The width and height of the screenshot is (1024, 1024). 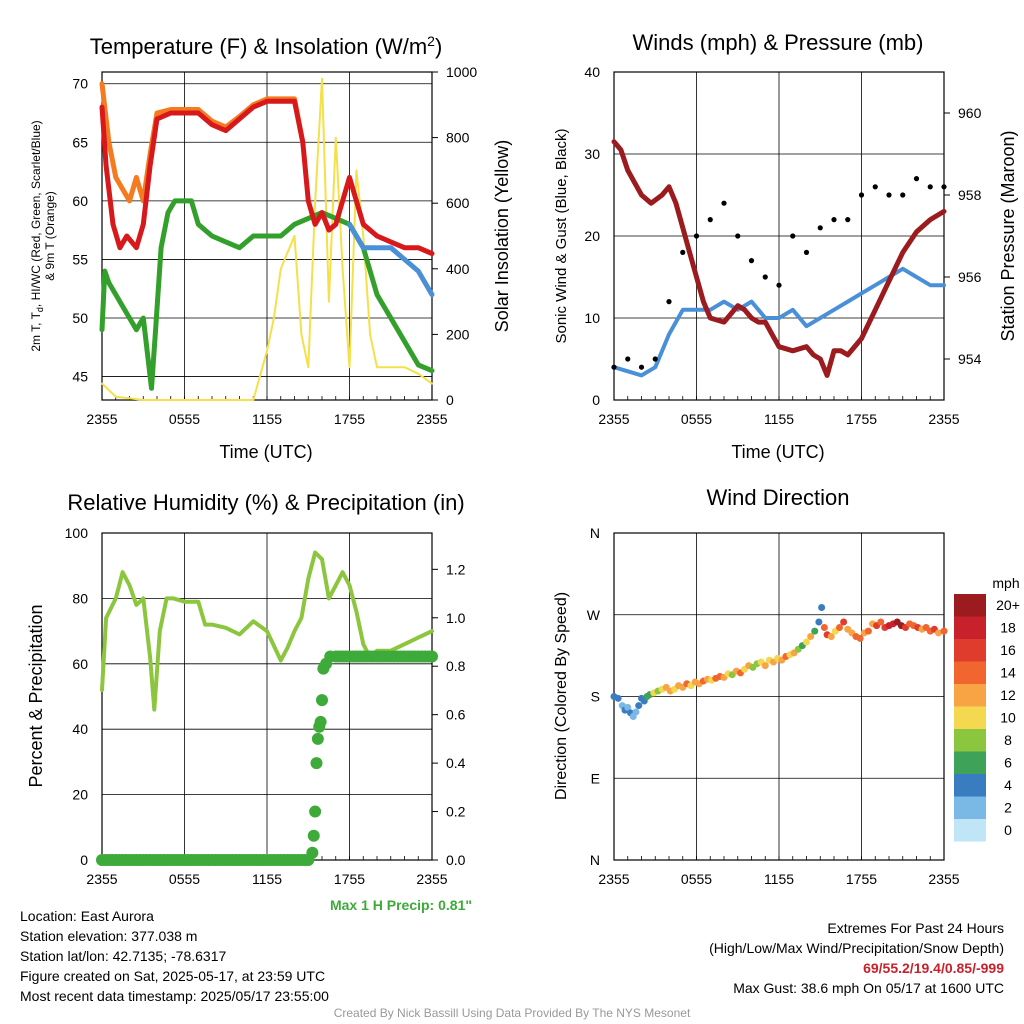 I want to click on speed-legend: mph 20+ 18 16 14 12 10 8 6 4 2 0, so click(x=987, y=708).